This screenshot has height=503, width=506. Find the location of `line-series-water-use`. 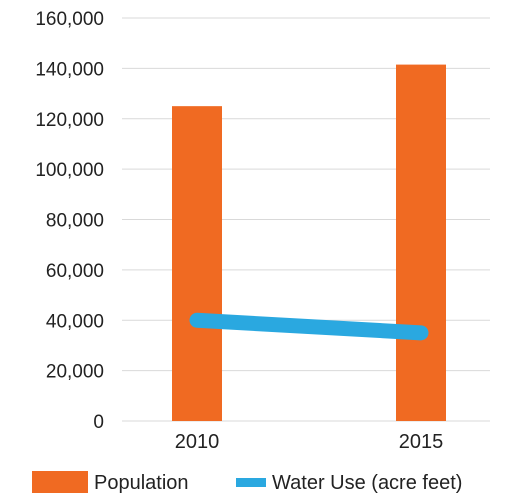

line-series-water-use is located at coordinates (309, 326).